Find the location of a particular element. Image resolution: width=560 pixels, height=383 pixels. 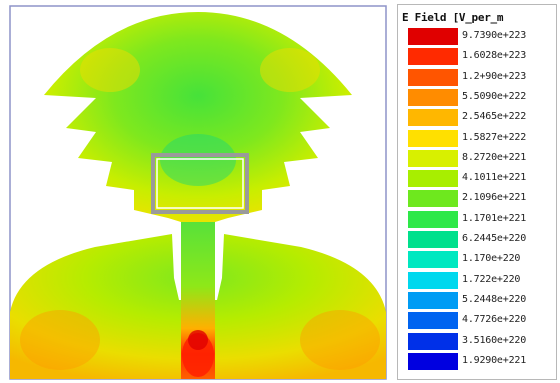

legend-value: 1.2+90e+223 is located at coordinates (494, 76).